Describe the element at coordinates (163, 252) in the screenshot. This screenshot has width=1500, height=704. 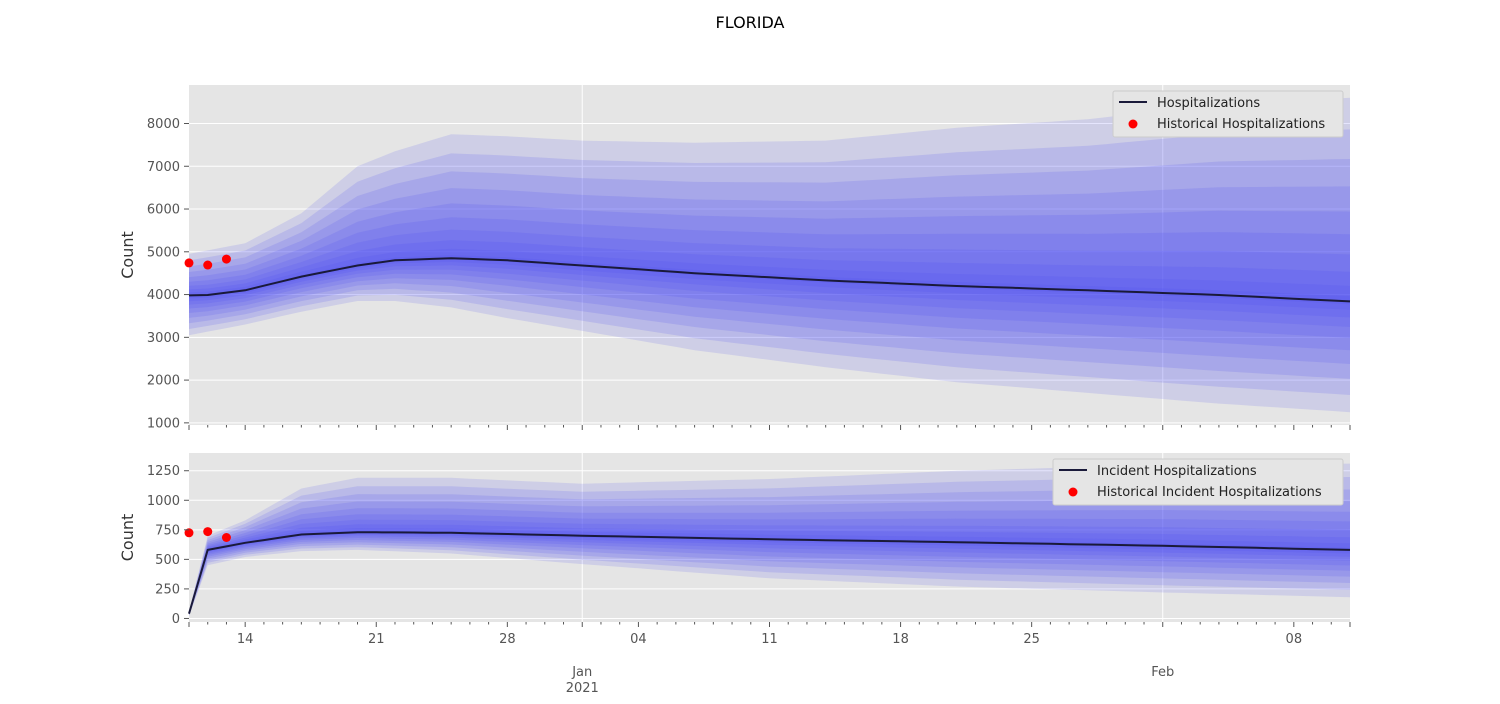
I see `y-tick-label: 5000` at that location.